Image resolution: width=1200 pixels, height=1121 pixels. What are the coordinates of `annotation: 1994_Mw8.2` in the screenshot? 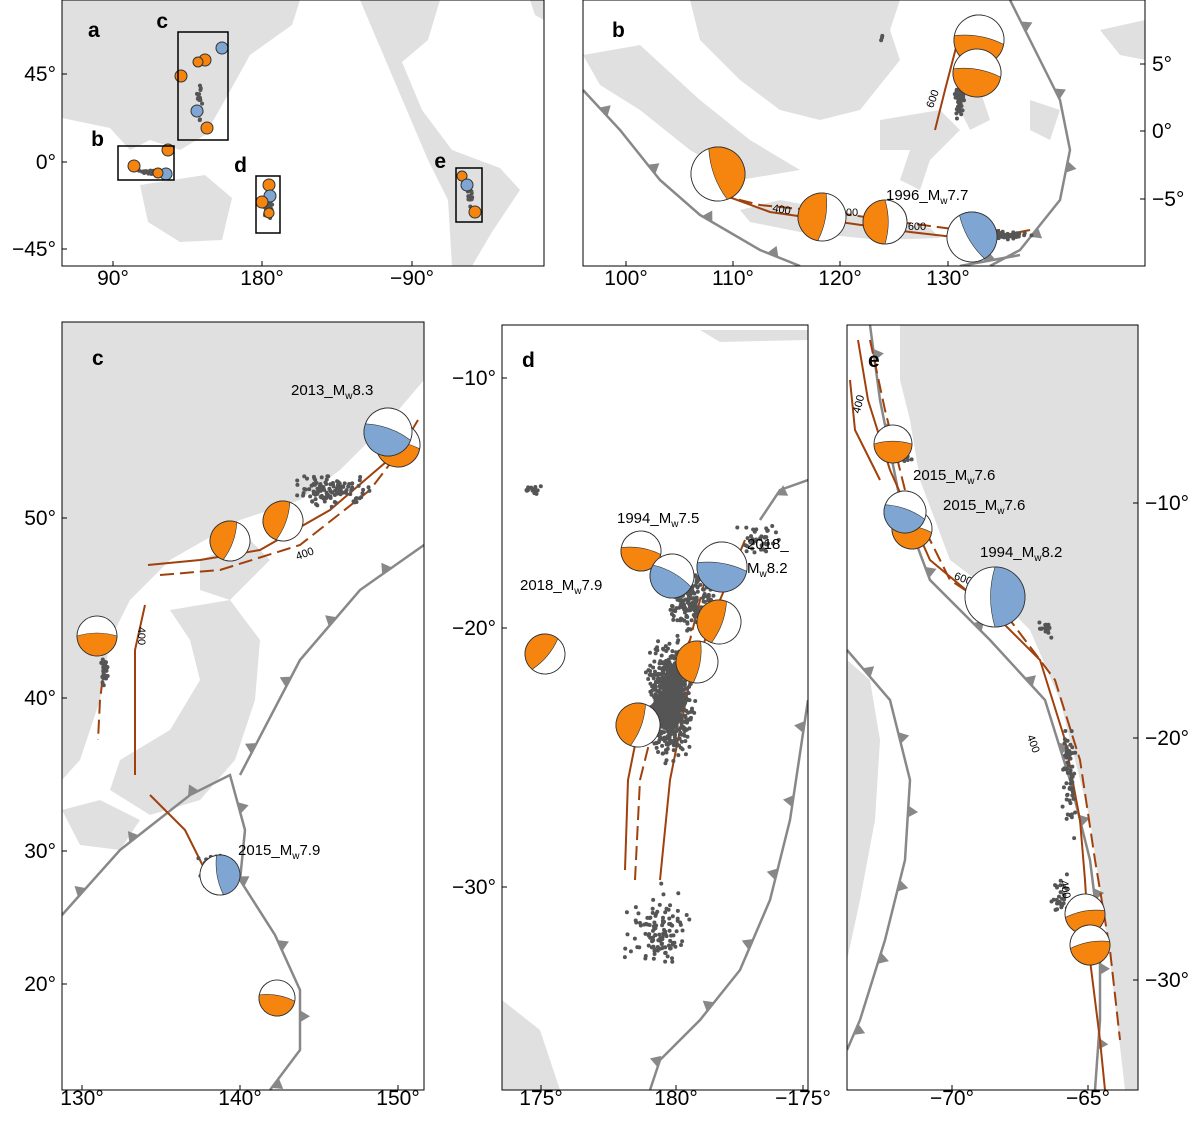 It's located at (1021, 554).